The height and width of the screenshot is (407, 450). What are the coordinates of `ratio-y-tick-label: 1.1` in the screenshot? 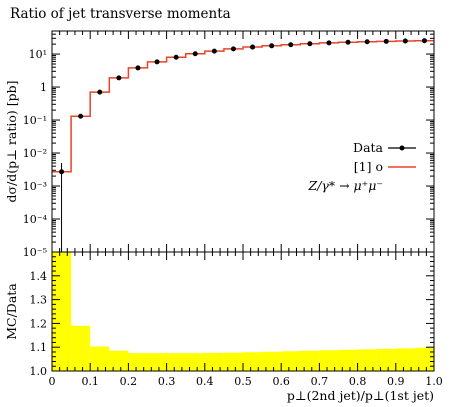 It's located at (39, 347).